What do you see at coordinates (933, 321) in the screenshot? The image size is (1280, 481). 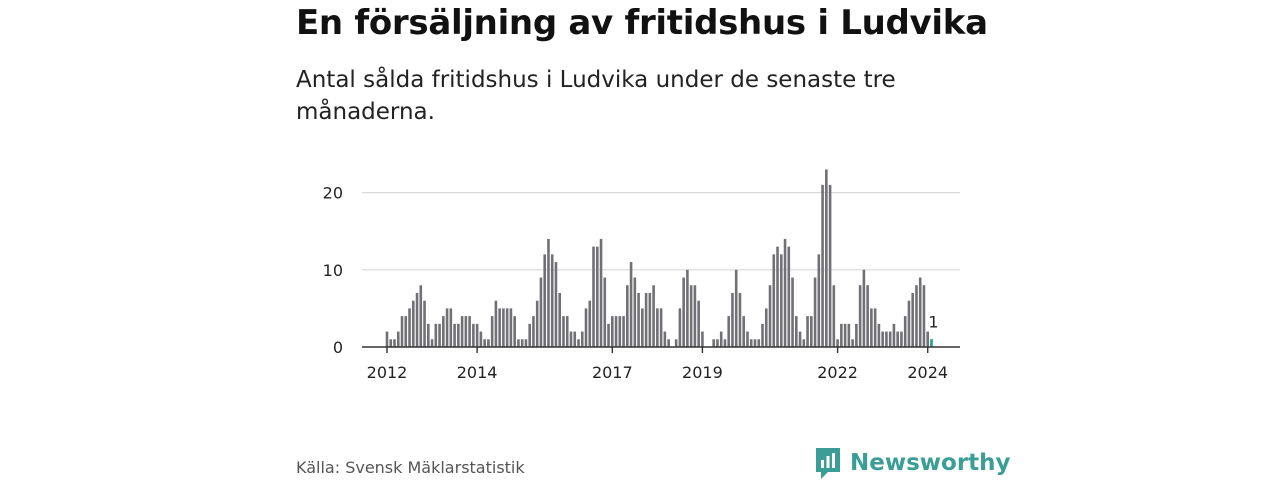 I see `data-label: 1` at bounding box center [933, 321].